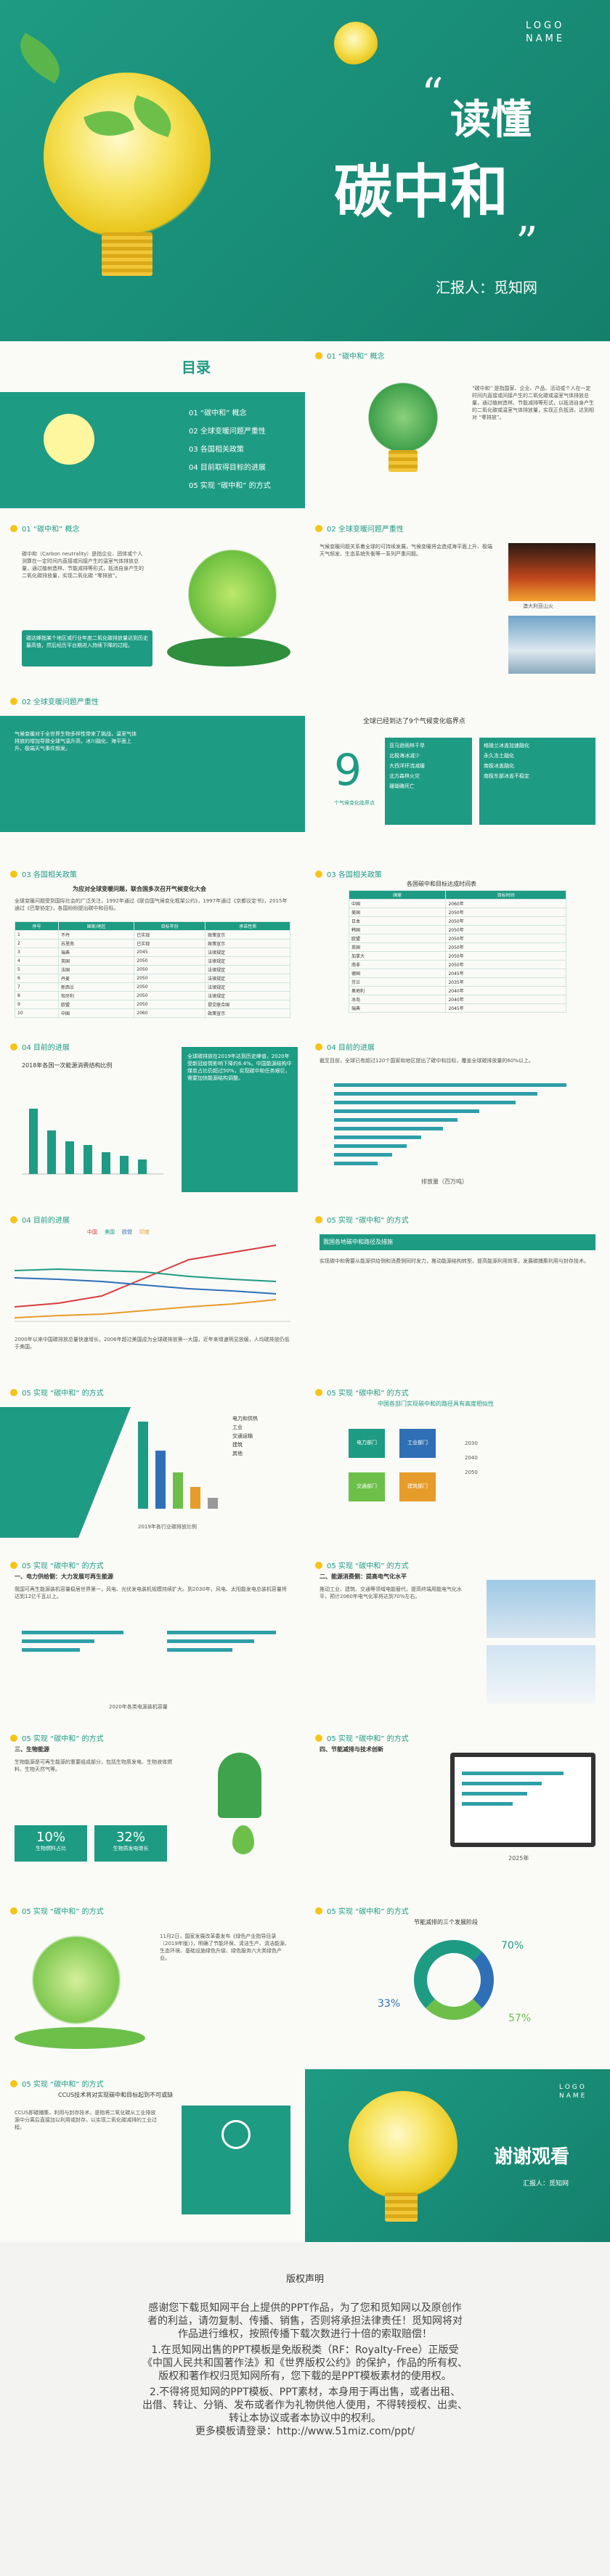  What do you see at coordinates (397, 947) in the screenshot?
I see `table-cell: 英国` at bounding box center [397, 947].